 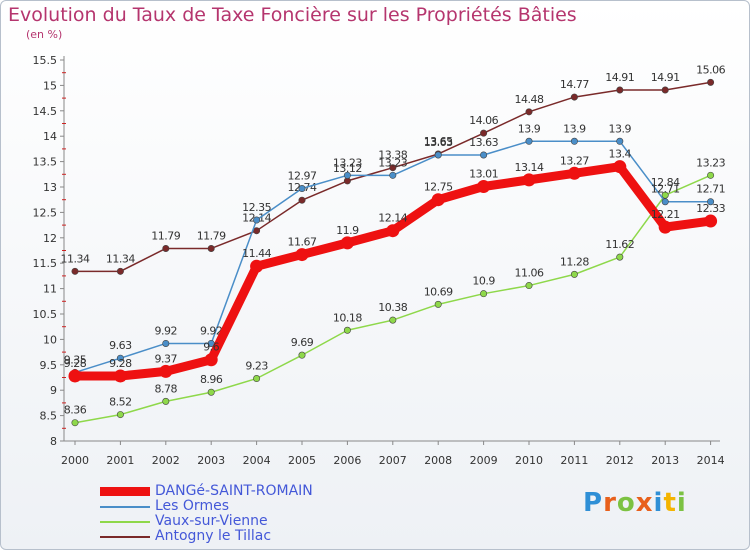 What do you see at coordinates (45, 162) in the screenshot?
I see `y-tick-label: 13.5` at bounding box center [45, 162].